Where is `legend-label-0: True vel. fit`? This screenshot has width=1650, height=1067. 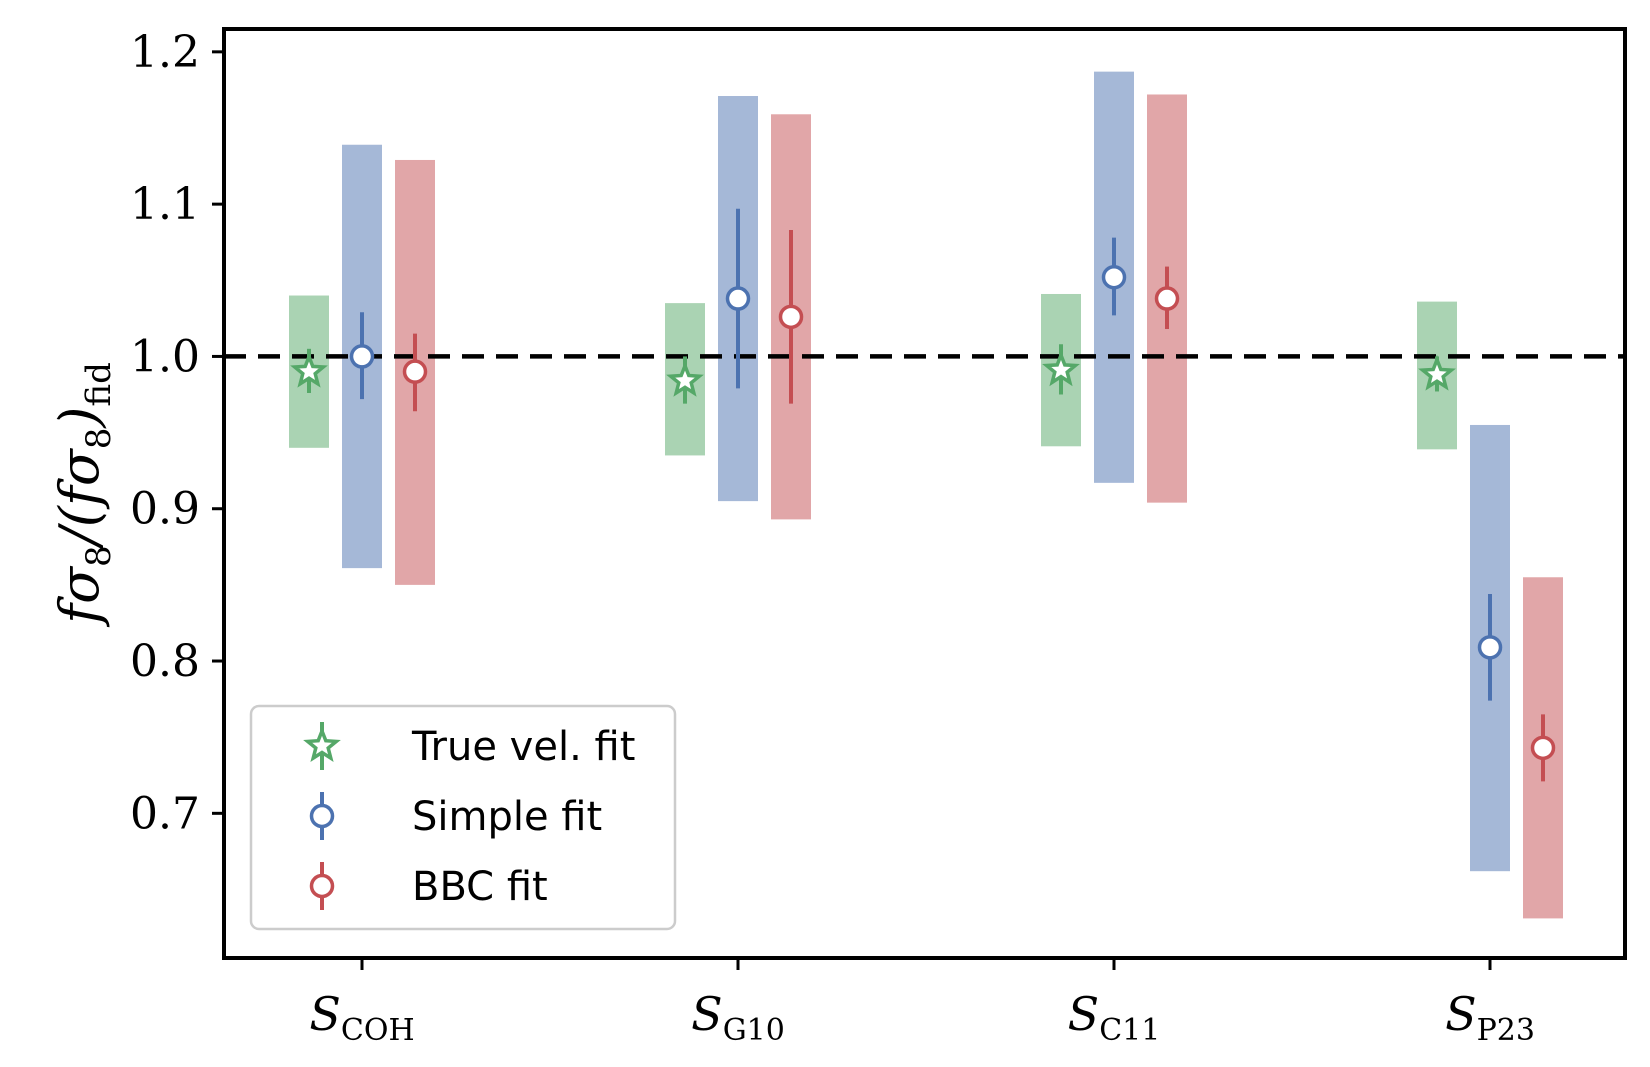
legend-label-0: True vel. fit is located at coordinates (523, 747).